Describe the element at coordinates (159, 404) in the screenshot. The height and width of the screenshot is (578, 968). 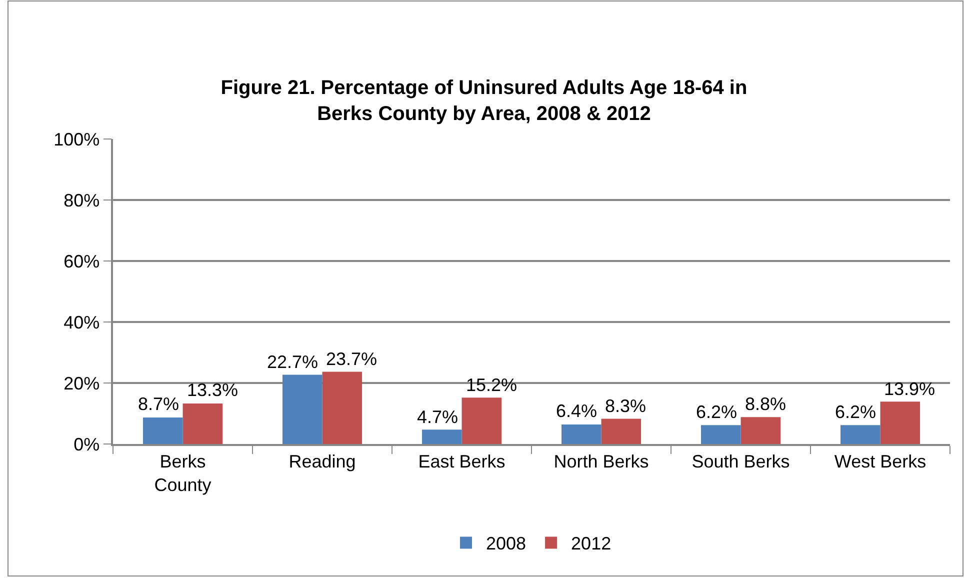
I see `data-label: 8.7%` at that location.